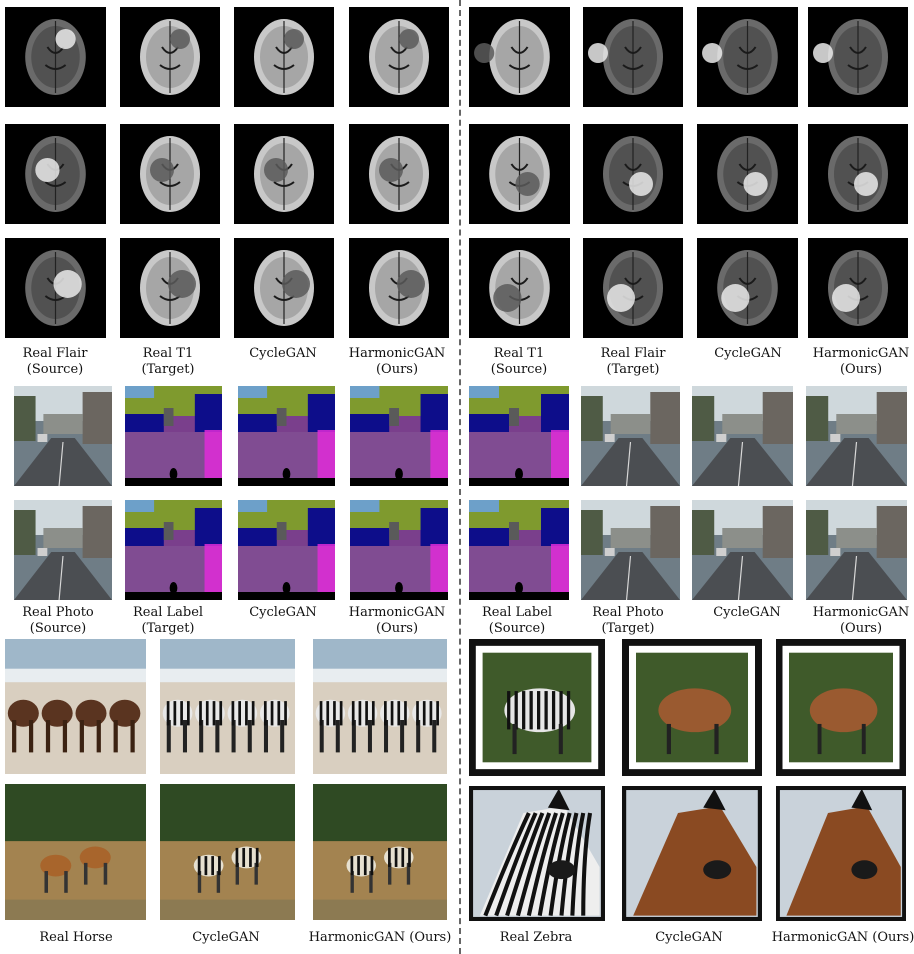 The image size is (914, 954). What do you see at coordinates (58, 620) in the screenshot?
I see `caption-real-photo-source: Real Photo (Source)` at bounding box center [58, 620].